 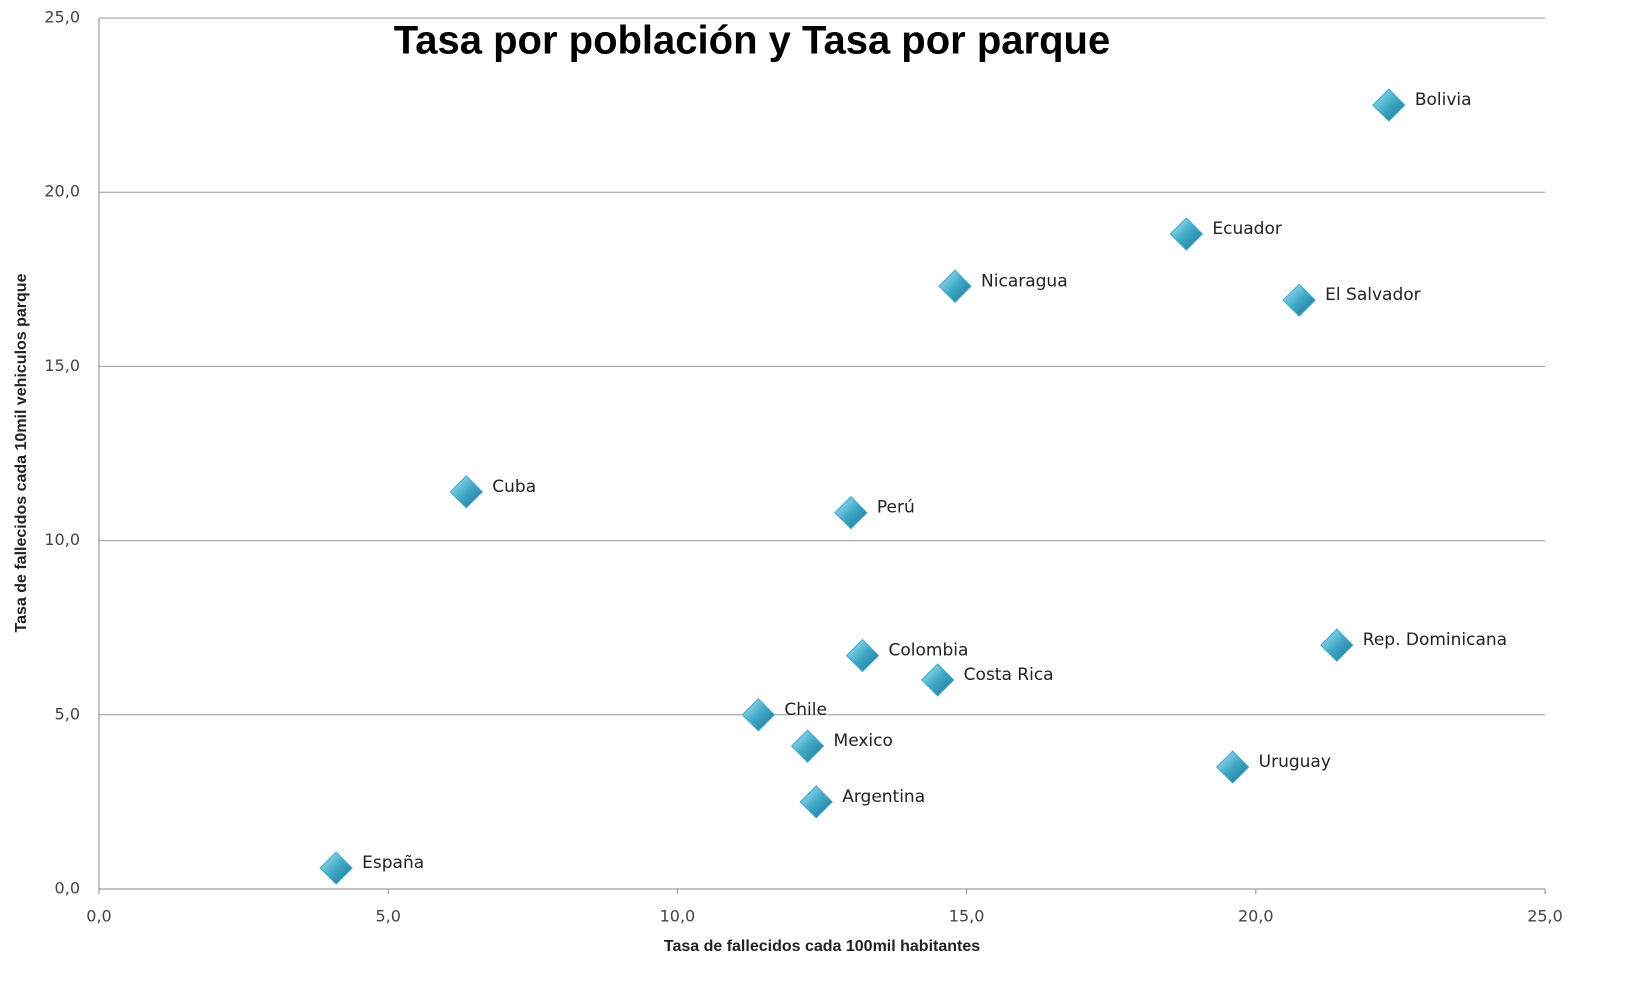 I want to click on x-tick-label: 10,0, so click(x=678, y=916).